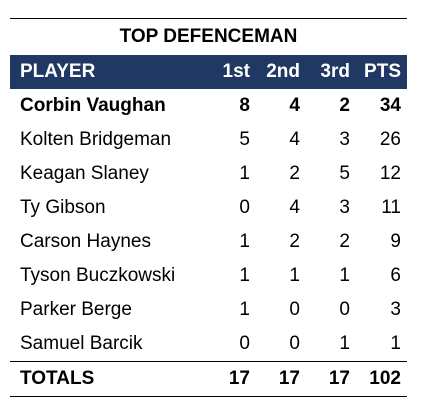 The width and height of the screenshot is (422, 407). I want to click on value-cell: 2nd, so click(283, 71).